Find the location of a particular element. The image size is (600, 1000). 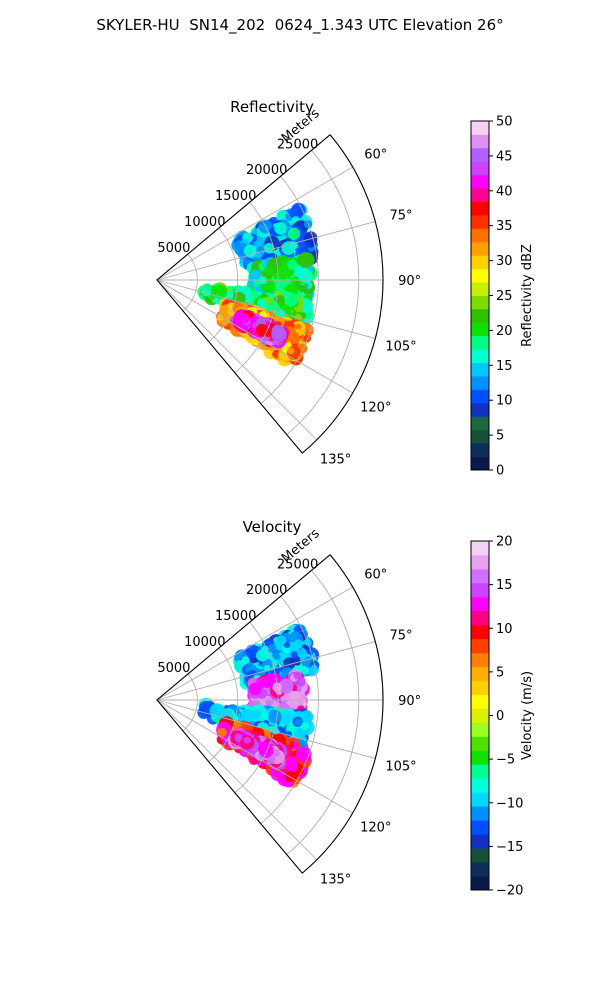

polar-frame is located at coordinates (270, 714).